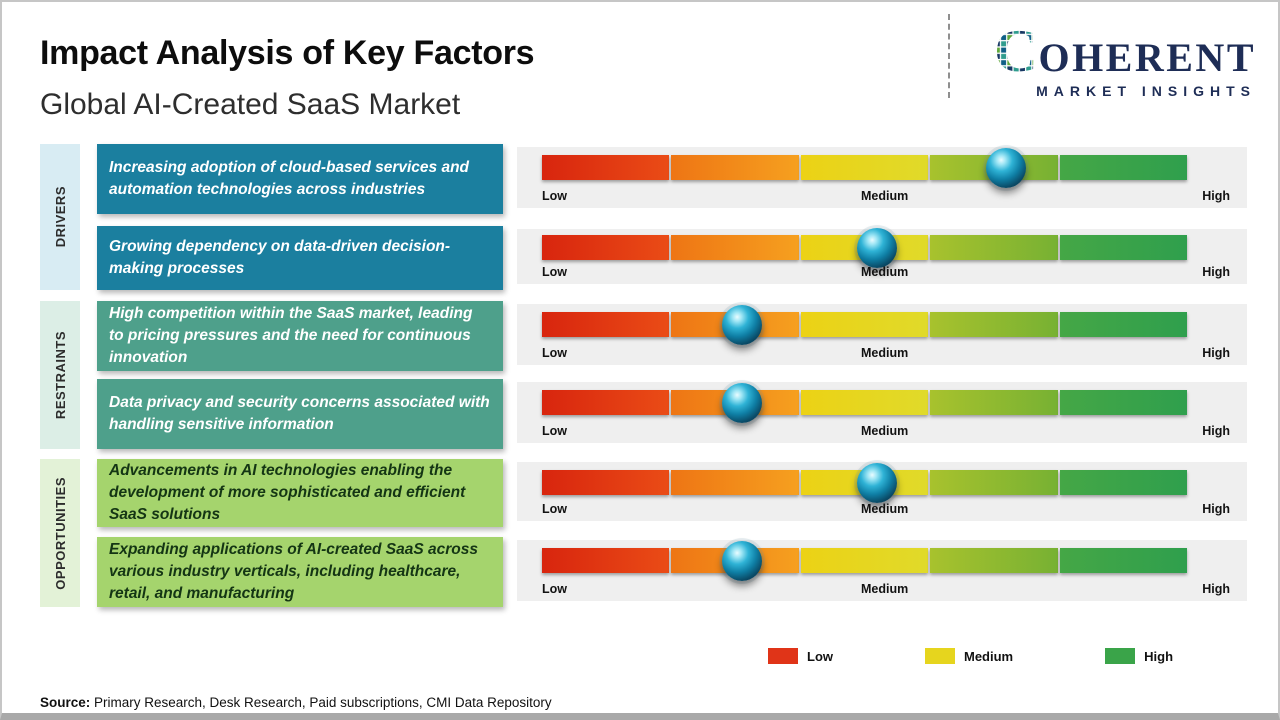 The height and width of the screenshot is (720, 1280). I want to click on brand-tagline: MARKET INSIGHTS, so click(1146, 91).